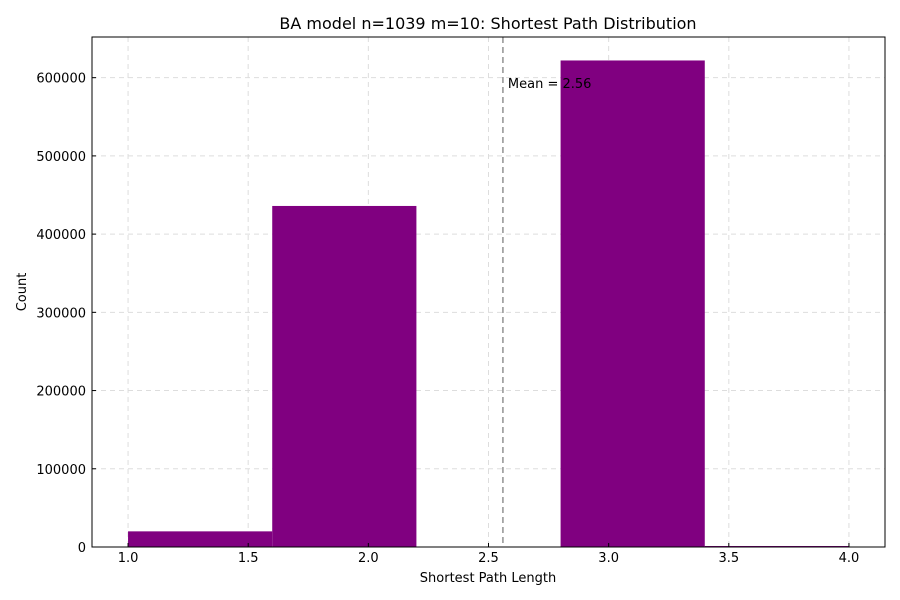 The image size is (900, 600). I want to click on y-tick-label: 200000, so click(61, 392).